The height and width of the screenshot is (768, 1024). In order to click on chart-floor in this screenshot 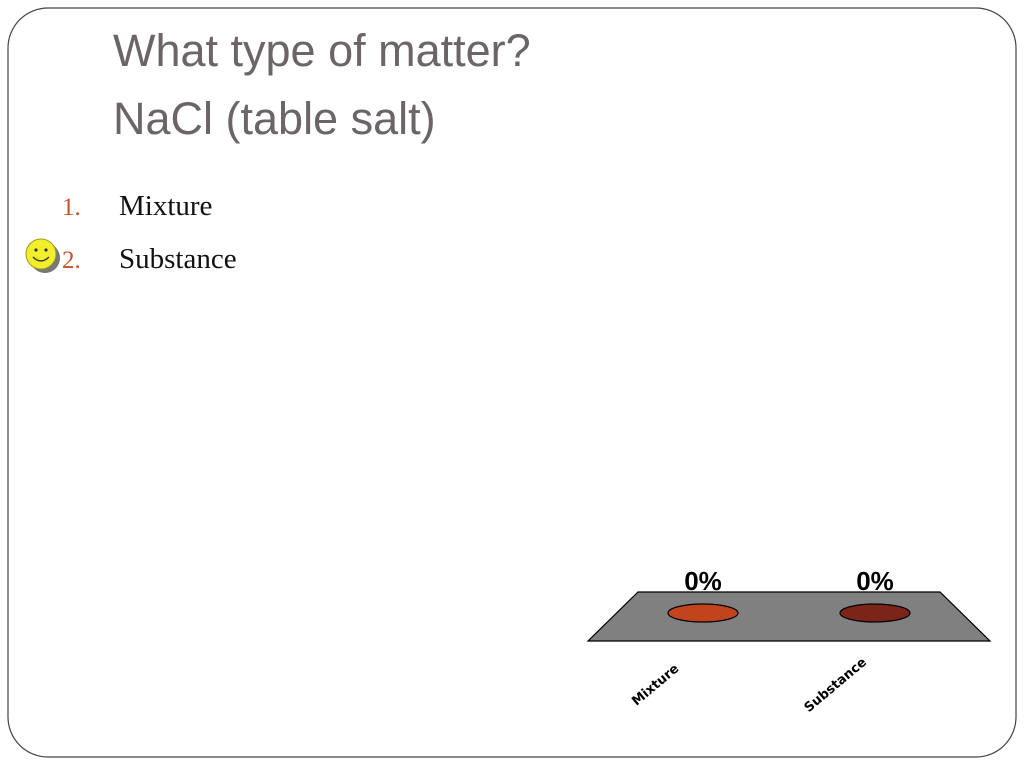, I will do `click(789, 616)`.